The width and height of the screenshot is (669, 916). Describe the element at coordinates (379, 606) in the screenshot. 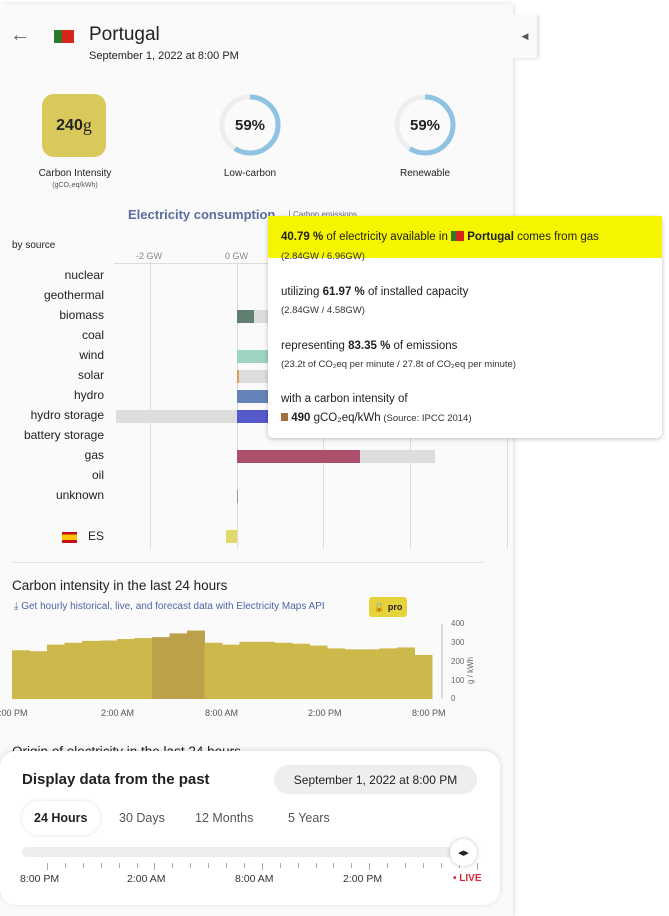

I see `lock-icon: 🔒` at that location.